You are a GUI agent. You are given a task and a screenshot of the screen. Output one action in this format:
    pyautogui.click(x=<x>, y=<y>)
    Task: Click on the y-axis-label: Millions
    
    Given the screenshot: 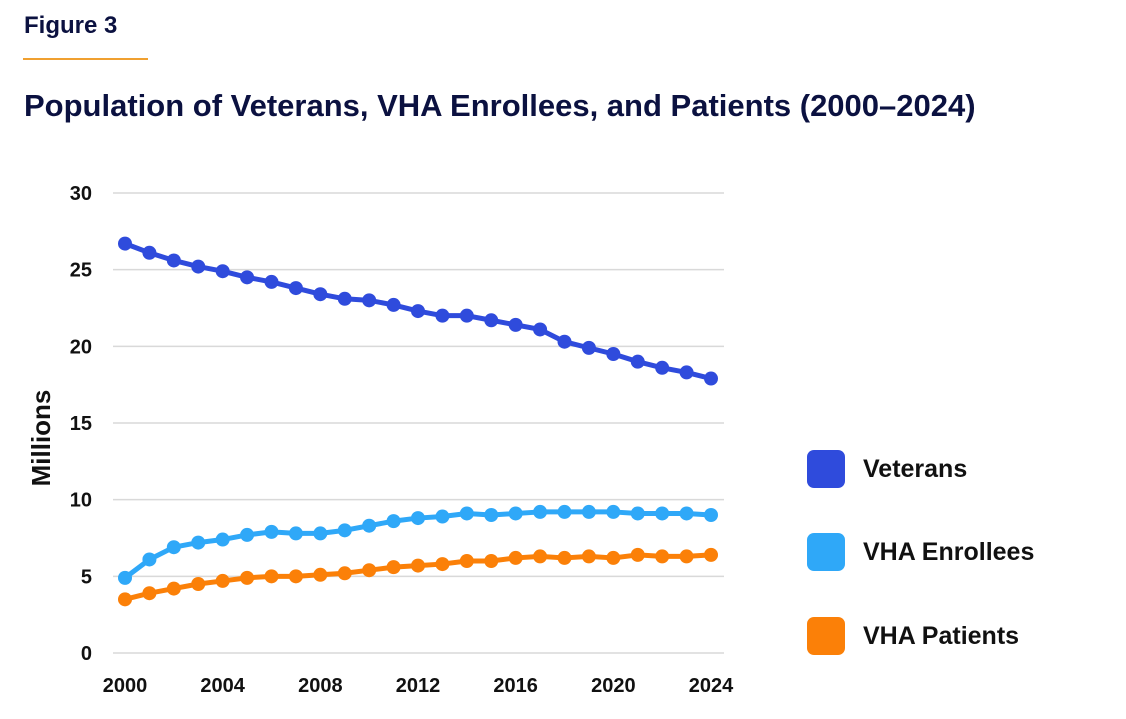 What is the action you would take?
    pyautogui.click(x=41, y=438)
    